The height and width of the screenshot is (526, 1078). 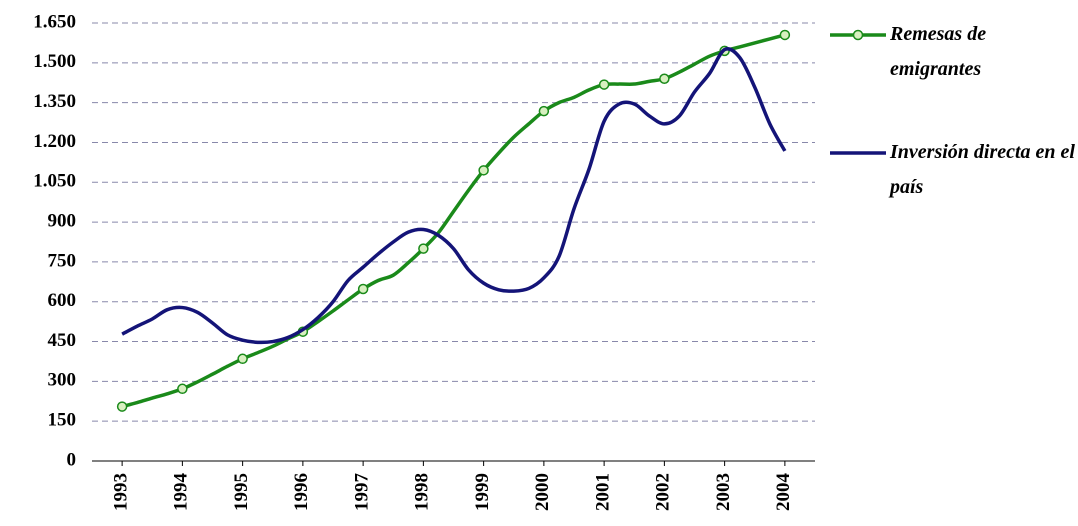 I want to click on x-tick-label: 2003, so click(x=723, y=492).